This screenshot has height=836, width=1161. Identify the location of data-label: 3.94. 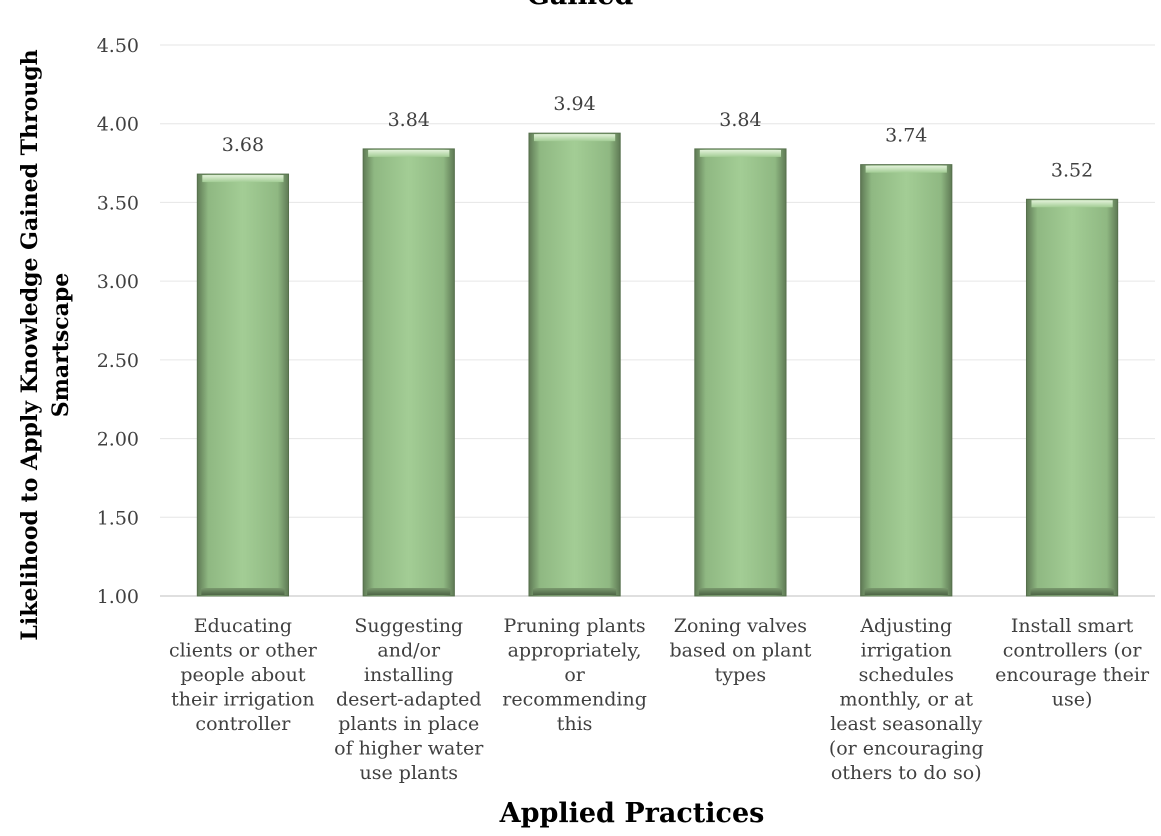
(574, 104).